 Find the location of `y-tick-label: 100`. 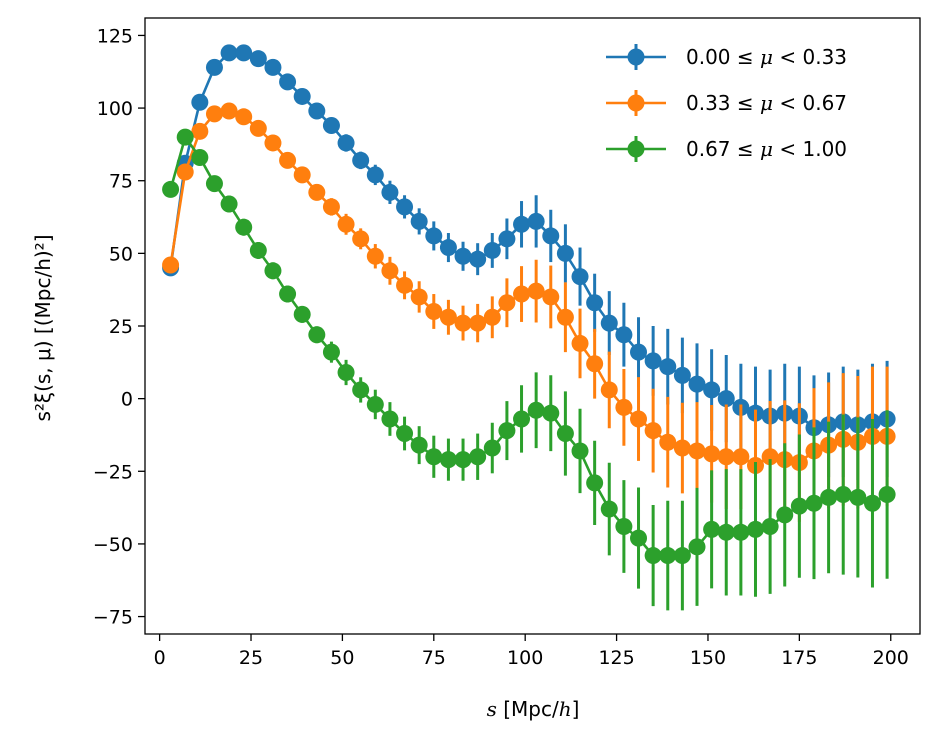

y-tick-label: 100 is located at coordinates (115, 109).